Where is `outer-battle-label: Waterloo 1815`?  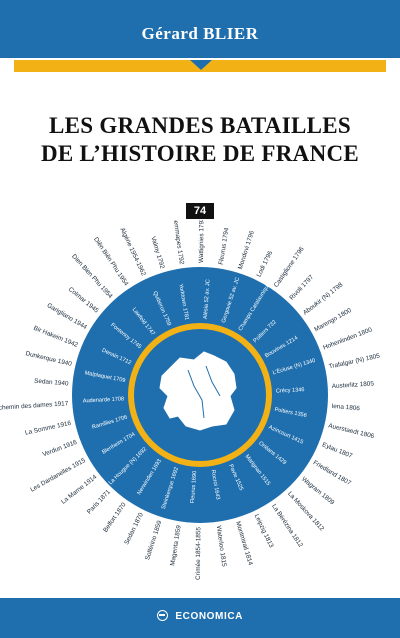 outer-battle-label: Waterloo 1815 is located at coordinates (221, 546).